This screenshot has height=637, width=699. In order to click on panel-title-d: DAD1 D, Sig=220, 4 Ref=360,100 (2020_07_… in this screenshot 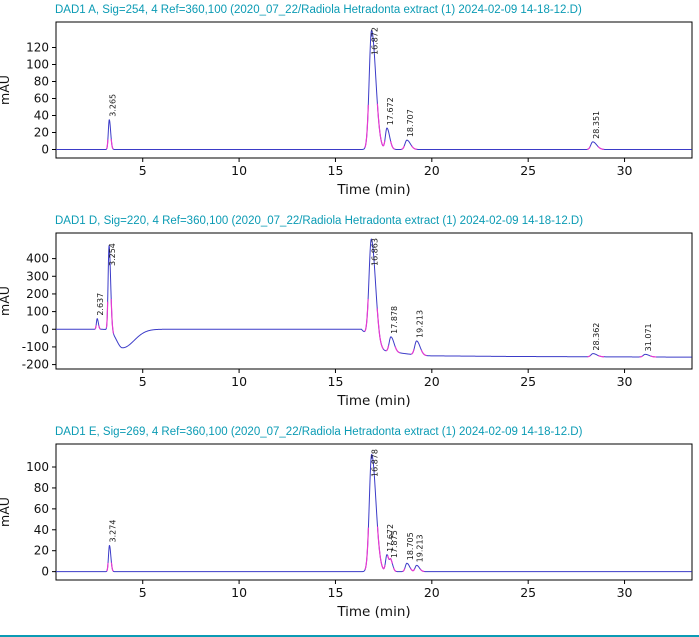, I will do `click(319, 221)`.